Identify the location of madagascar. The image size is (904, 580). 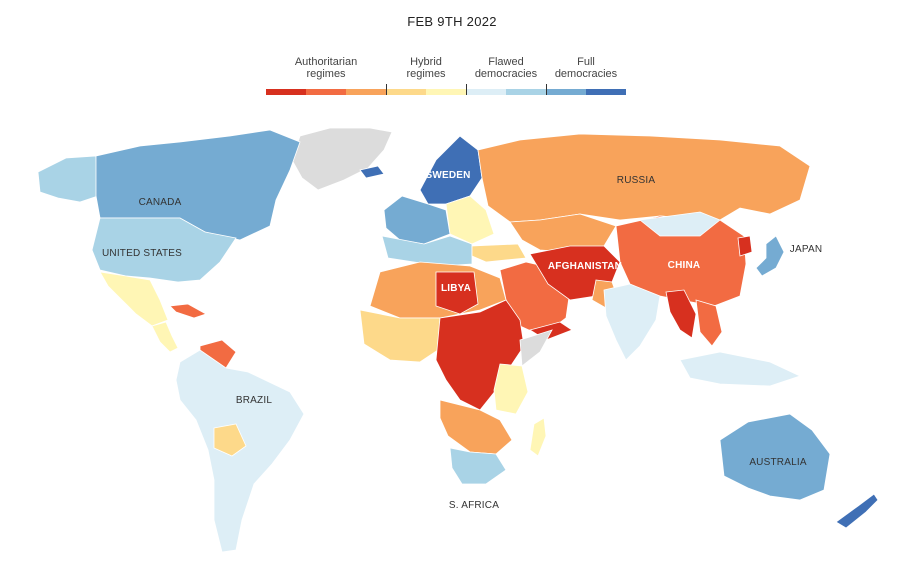
(538, 437).